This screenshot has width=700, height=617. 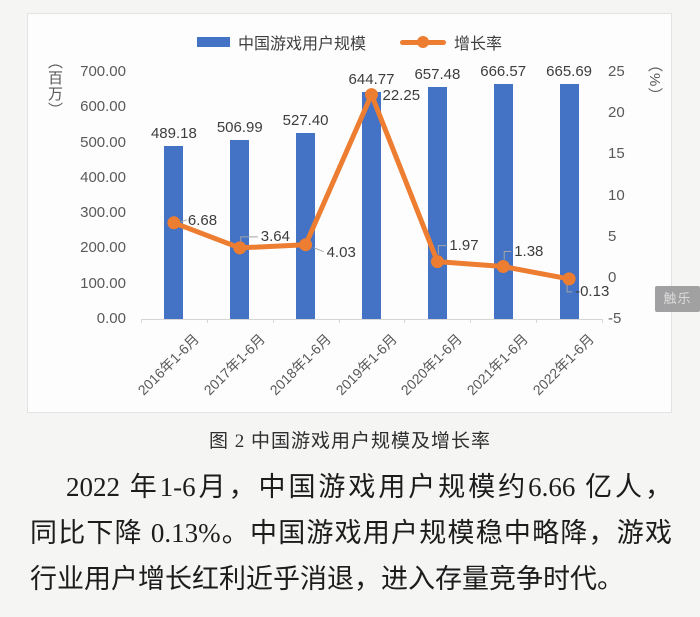 What do you see at coordinates (372, 319) in the screenshot?
I see `x-axis-line` at bounding box center [372, 319].